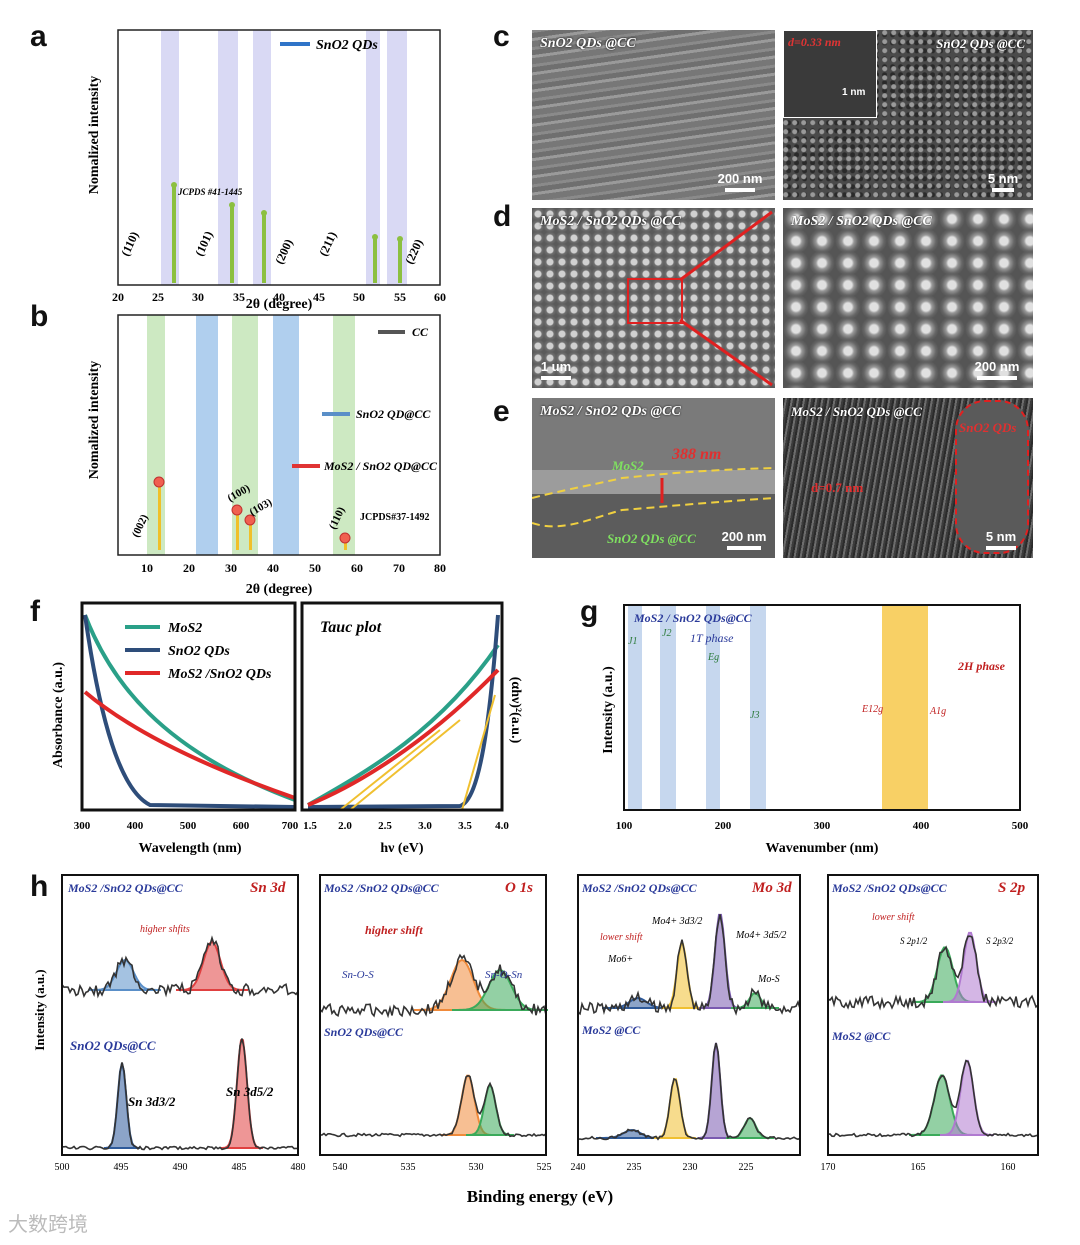 The image size is (1080, 1245). I want to click on j1-label: J1, so click(632, 641).